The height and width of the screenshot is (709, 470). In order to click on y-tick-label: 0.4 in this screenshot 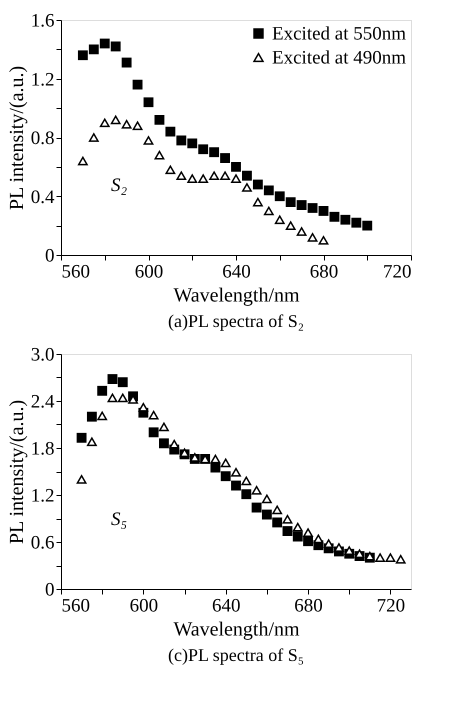, I will do `click(42, 197)`.